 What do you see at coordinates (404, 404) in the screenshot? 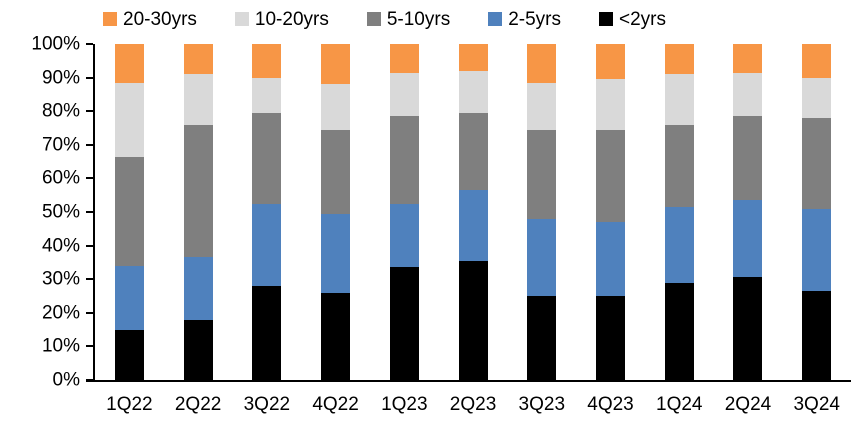
I see `x-axis-category-label: 1Q23` at bounding box center [404, 404].